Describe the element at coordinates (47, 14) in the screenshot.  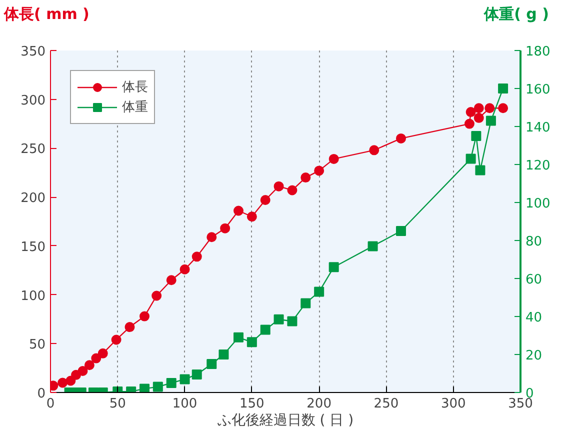
I see `y-axis-title: 体長( mm )` at that location.